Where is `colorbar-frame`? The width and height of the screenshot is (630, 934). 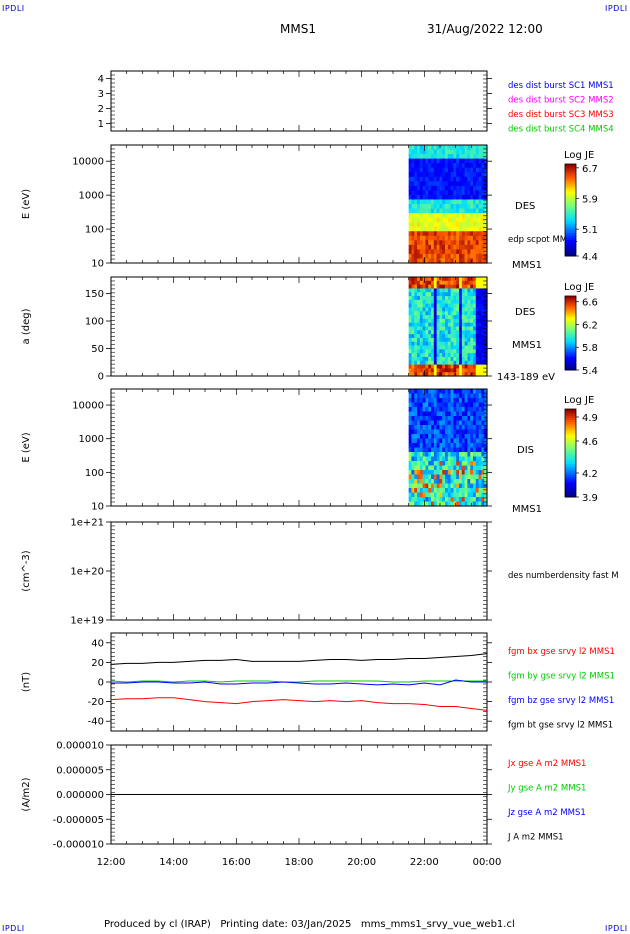 colorbar-frame is located at coordinates (570, 453).